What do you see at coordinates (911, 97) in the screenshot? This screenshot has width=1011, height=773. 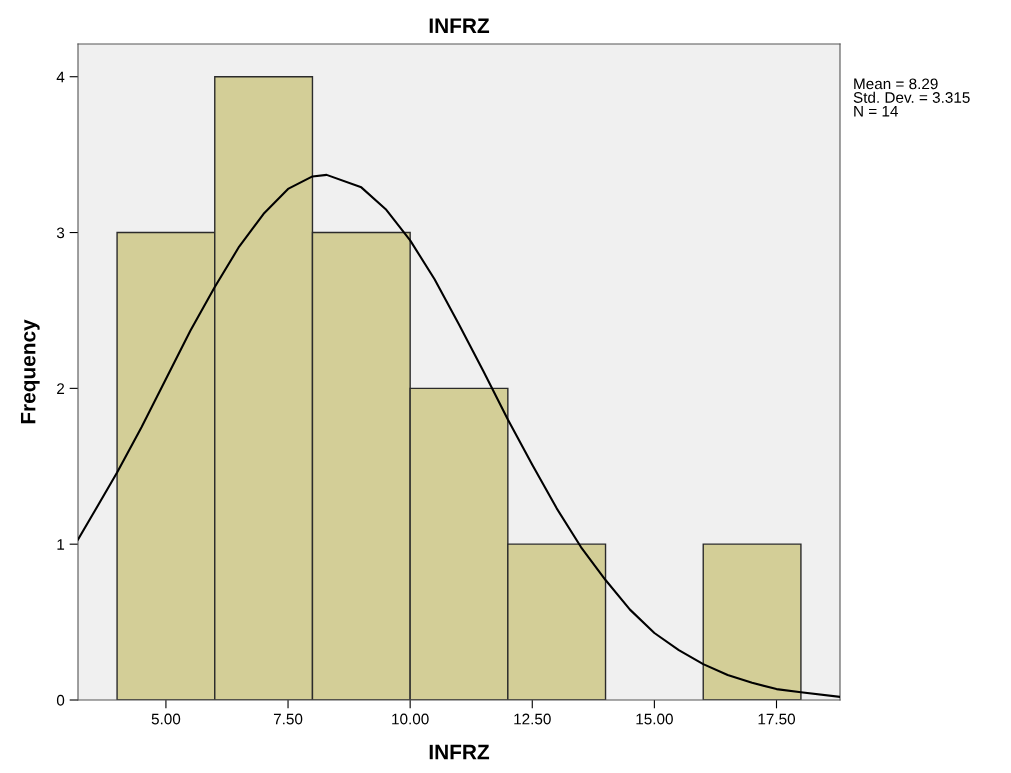 I see `text: Mean = 8.29 Std. Dev. = 3.315 N = 14` at bounding box center [911, 97].